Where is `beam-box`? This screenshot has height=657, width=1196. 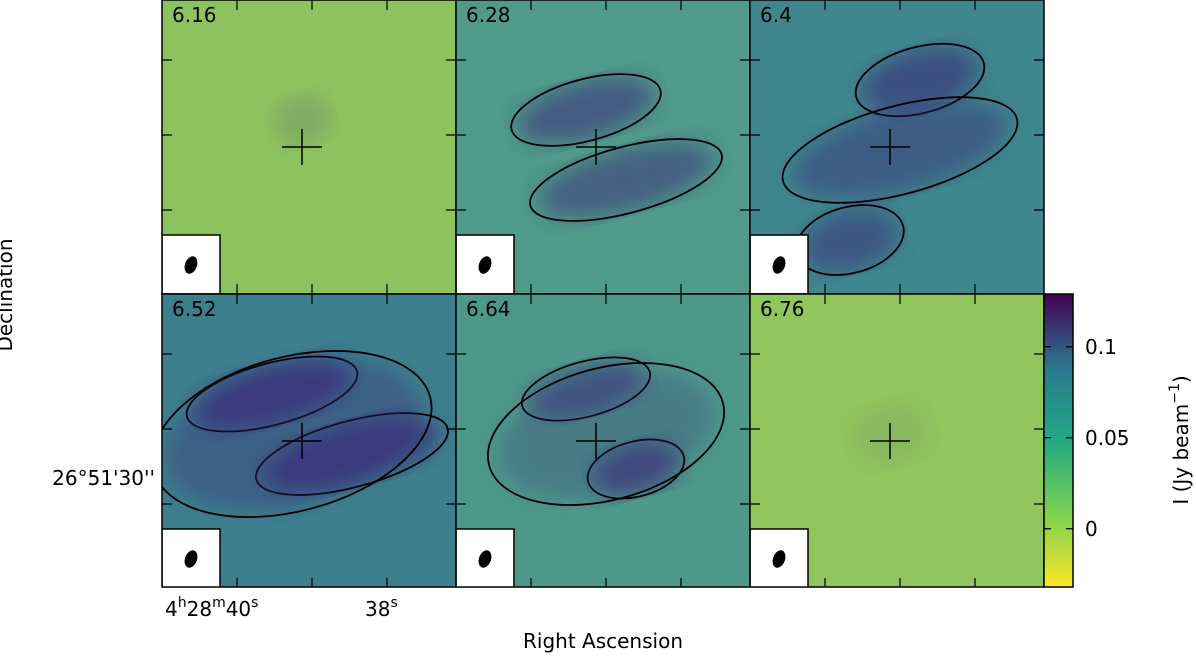
beam-box is located at coordinates (485, 557).